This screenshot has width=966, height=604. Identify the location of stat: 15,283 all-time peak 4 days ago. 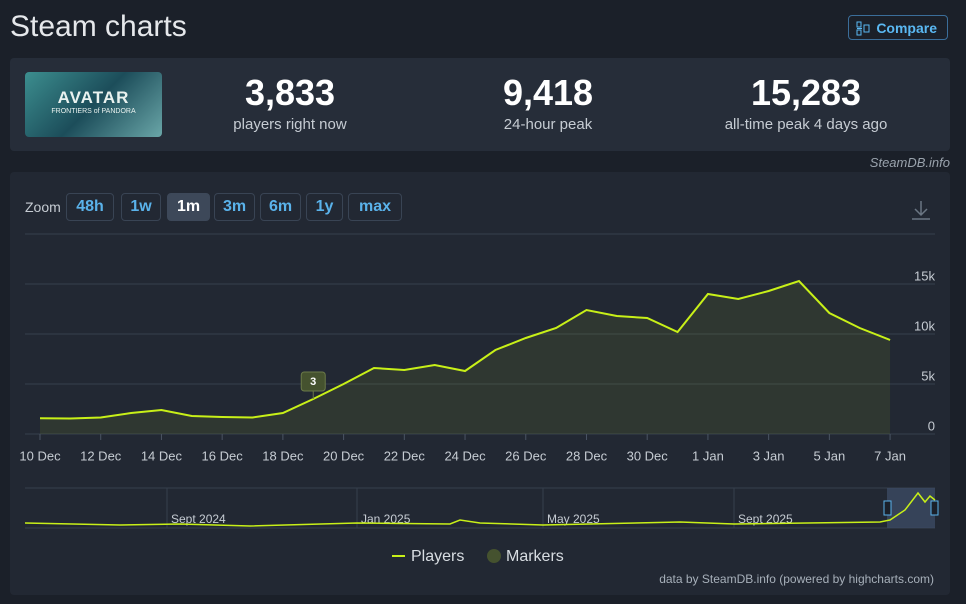
(806, 102).